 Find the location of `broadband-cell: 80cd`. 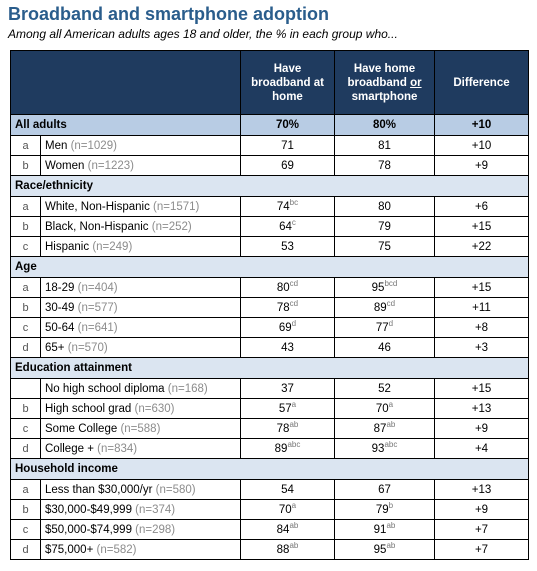

broadband-cell: 80cd is located at coordinates (287, 287).